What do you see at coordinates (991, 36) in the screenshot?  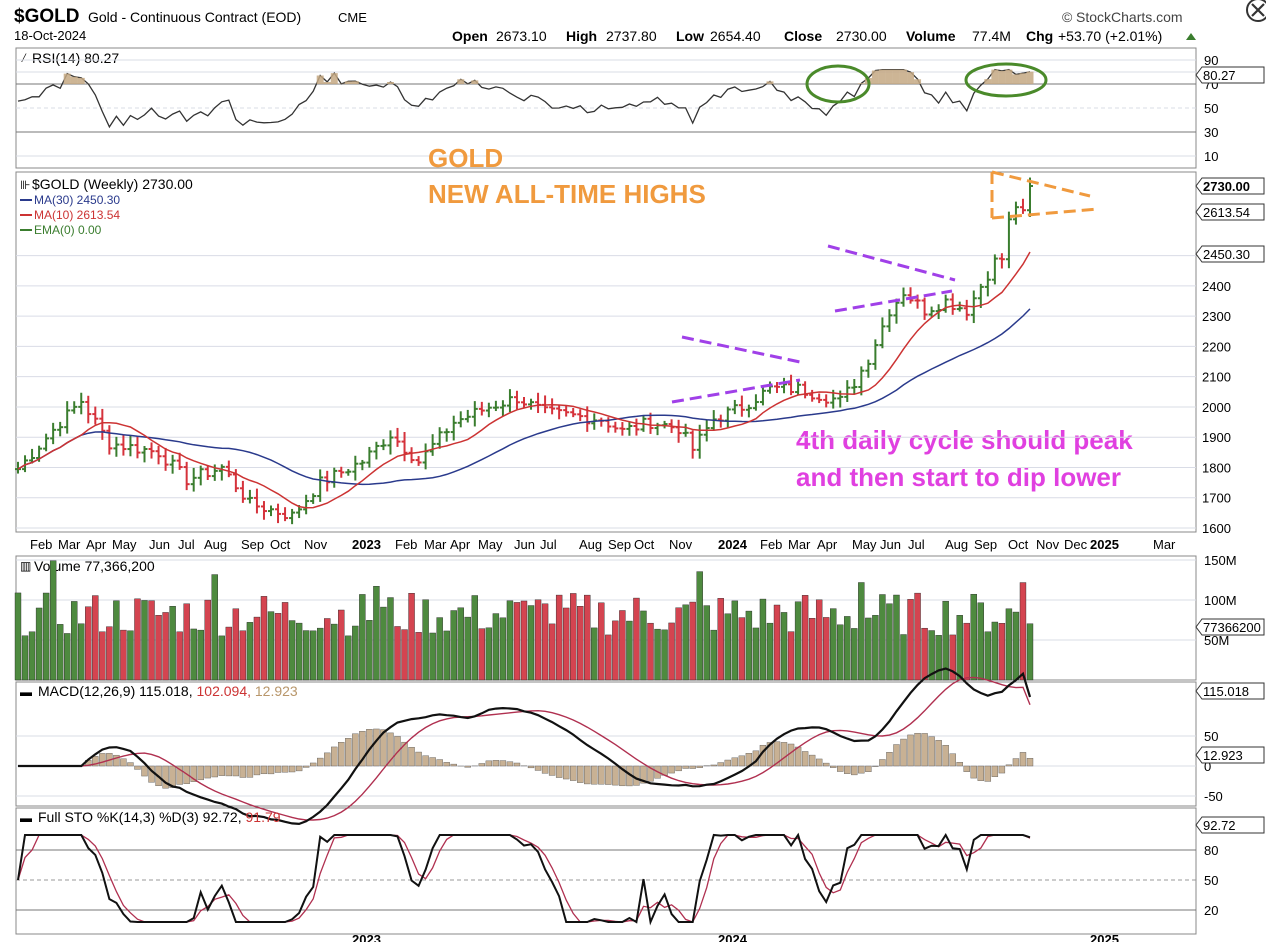 I see `volume-value: 77.4M` at bounding box center [991, 36].